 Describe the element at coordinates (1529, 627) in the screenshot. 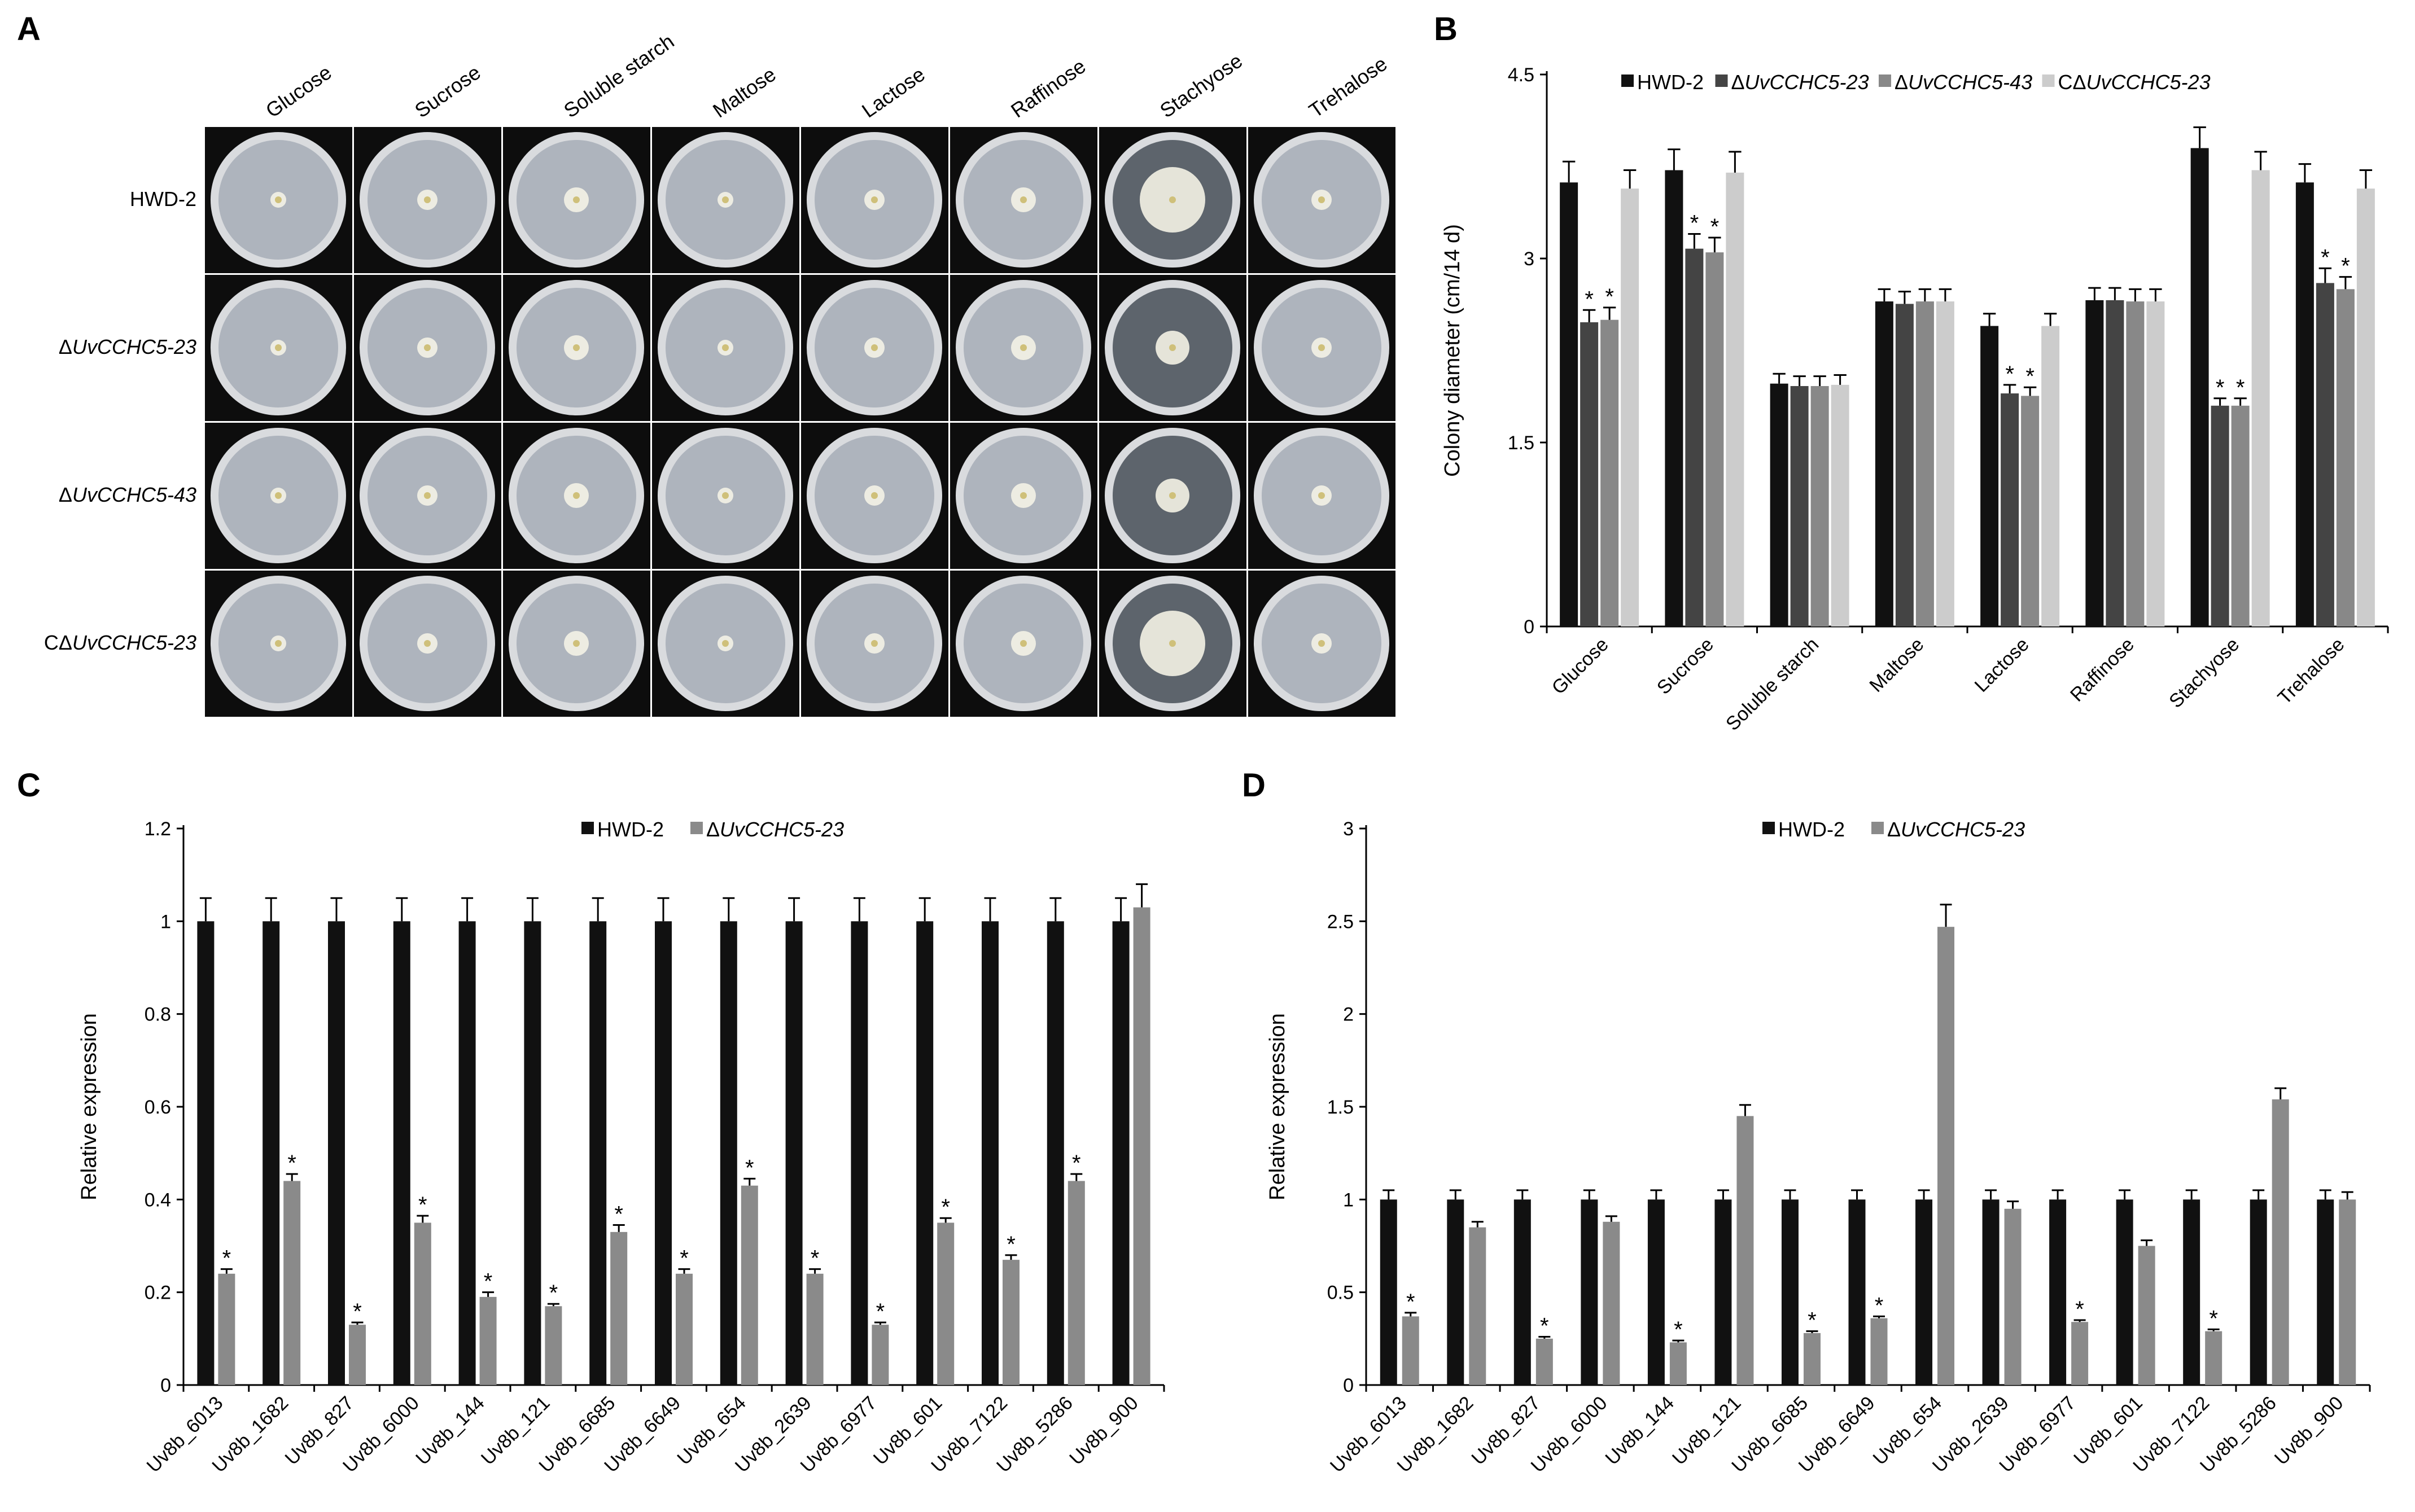

I see `y-tick-label: 0` at that location.